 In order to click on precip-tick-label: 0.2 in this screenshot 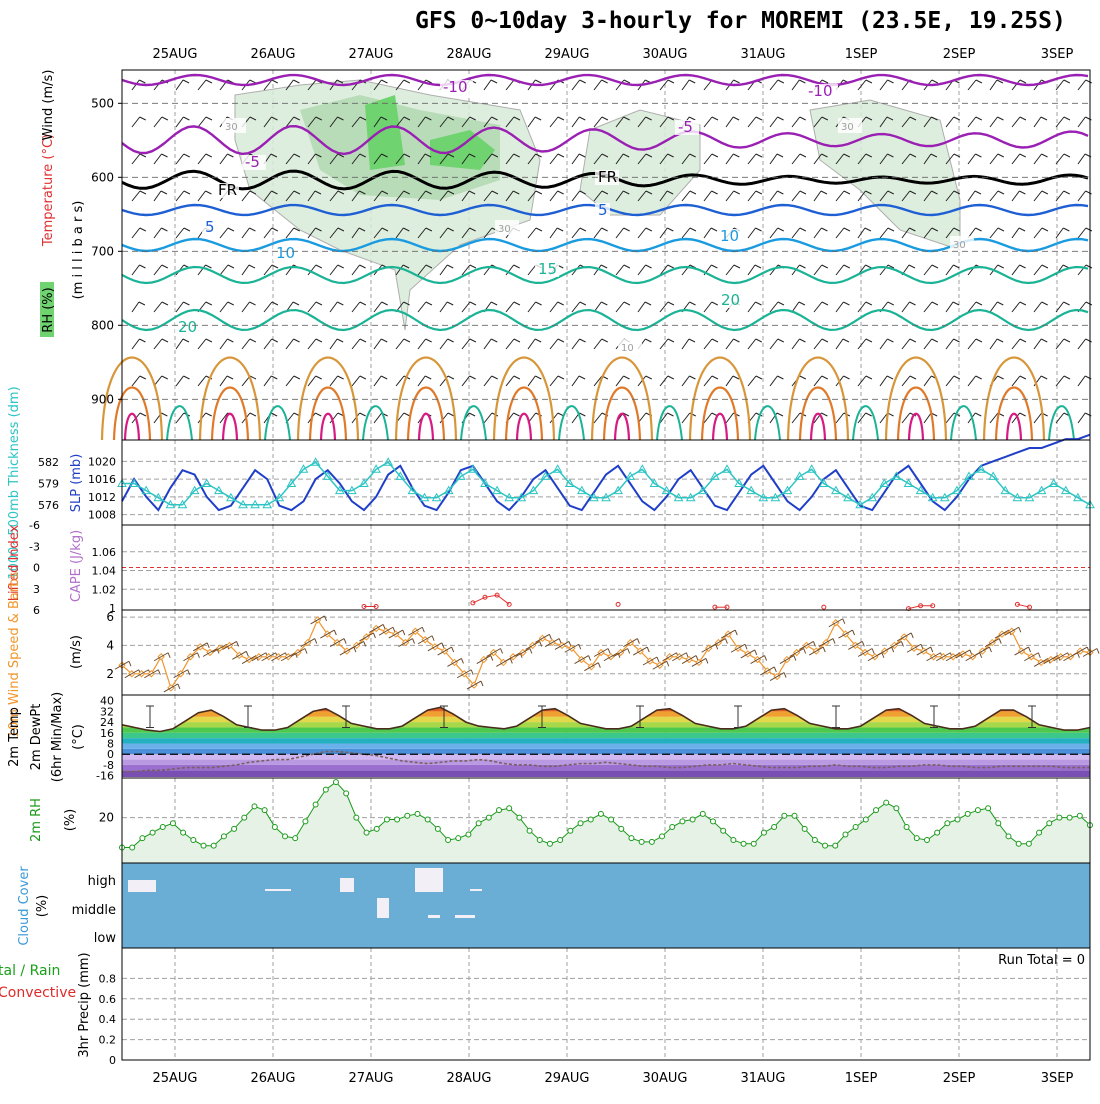, I will do `click(108, 1040)`.